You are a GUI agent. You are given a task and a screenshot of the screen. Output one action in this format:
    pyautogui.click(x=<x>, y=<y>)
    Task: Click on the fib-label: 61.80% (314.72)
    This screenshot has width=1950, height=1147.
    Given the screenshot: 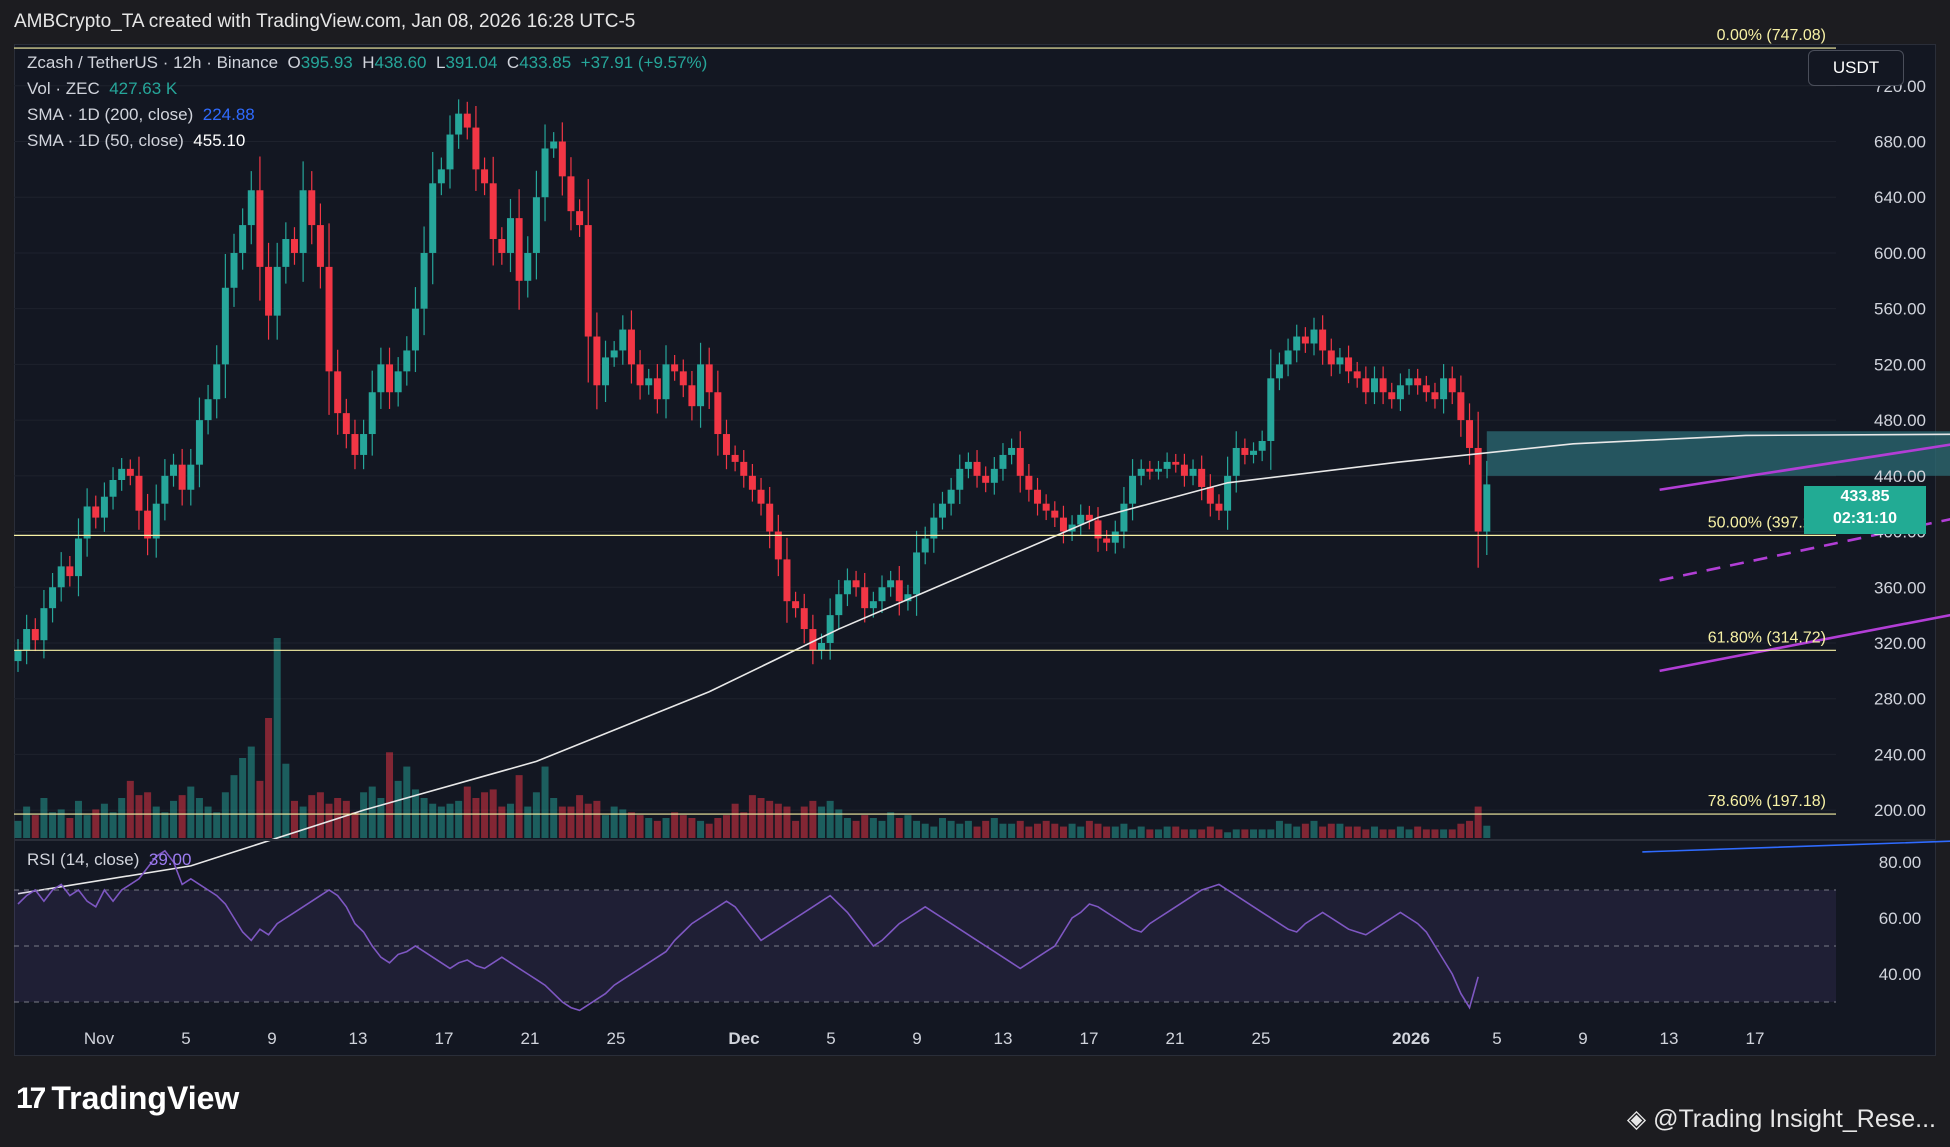 What is the action you would take?
    pyautogui.click(x=1767, y=637)
    